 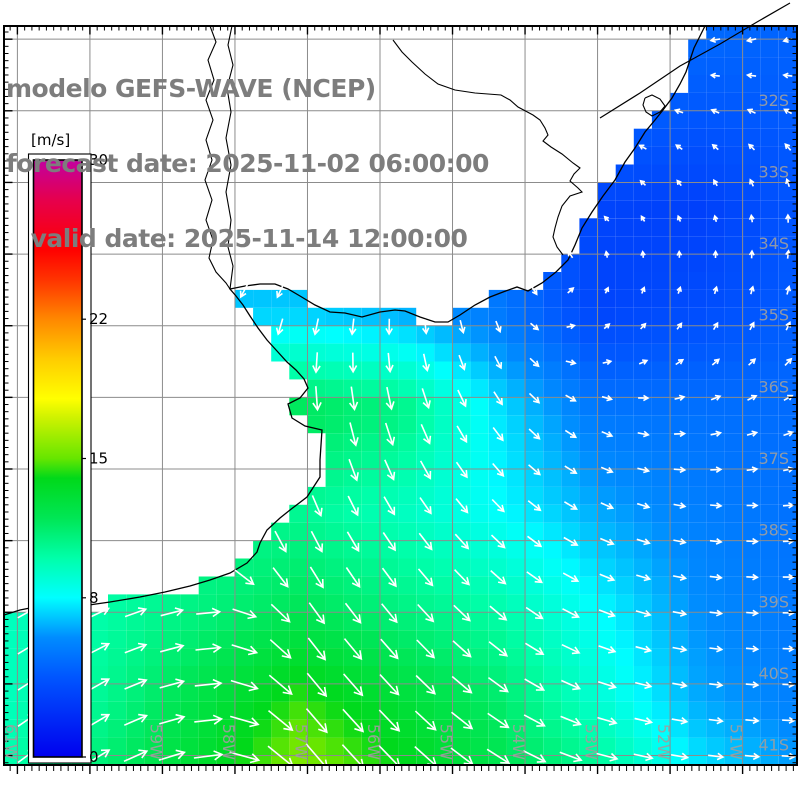 What do you see at coordinates (98, 459) in the screenshot?
I see `colorbar-tick-label: 15` at bounding box center [98, 459].